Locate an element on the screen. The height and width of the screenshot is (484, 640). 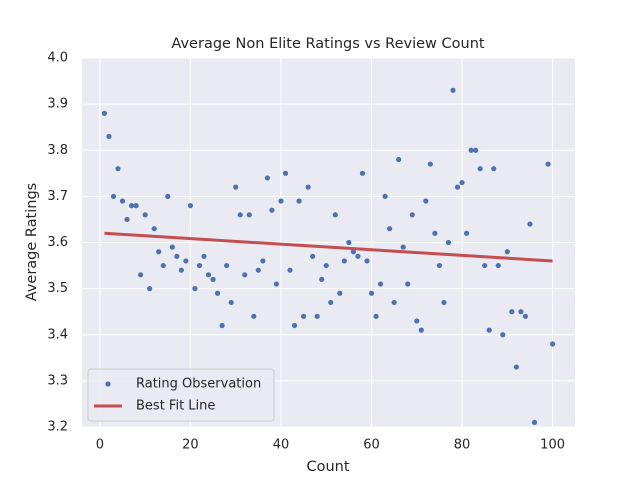
x-tick-label: 80 is located at coordinates (462, 445).